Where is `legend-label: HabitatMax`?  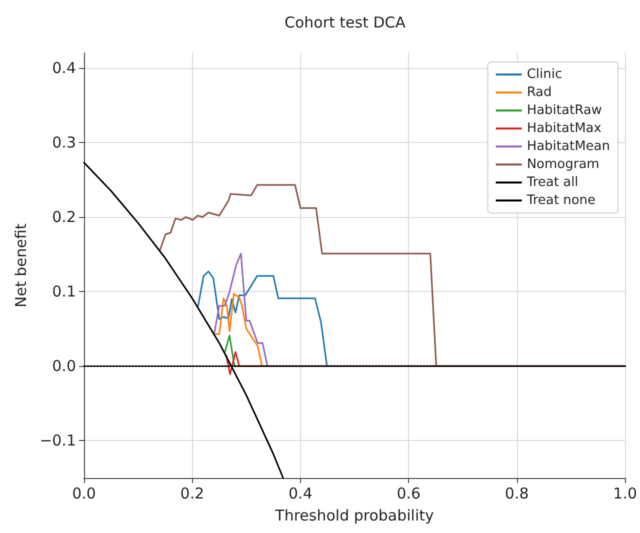
legend-label: HabitatMax is located at coordinates (564, 128).